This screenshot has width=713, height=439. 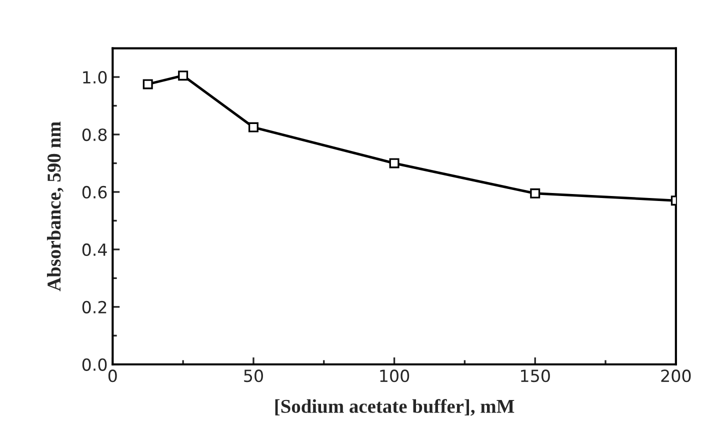 I want to click on y-tick-label: 0.8, so click(x=94, y=135).